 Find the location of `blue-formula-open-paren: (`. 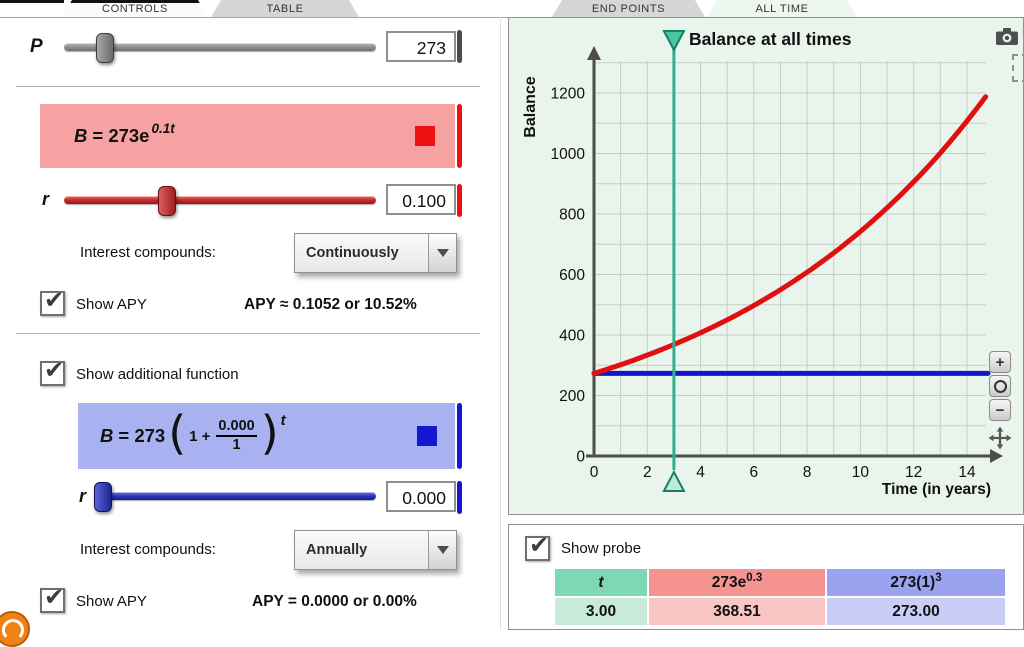

blue-formula-open-paren: ( is located at coordinates (177, 432).